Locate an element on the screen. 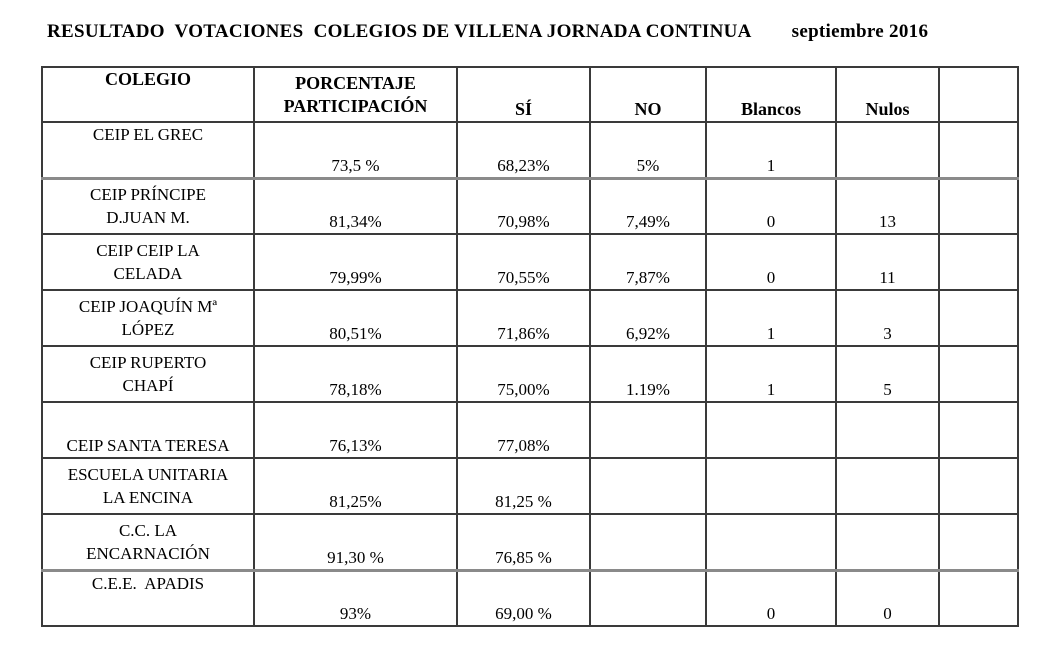 This screenshot has width=1057, height=664. header-nulos: Nulos is located at coordinates (887, 94).